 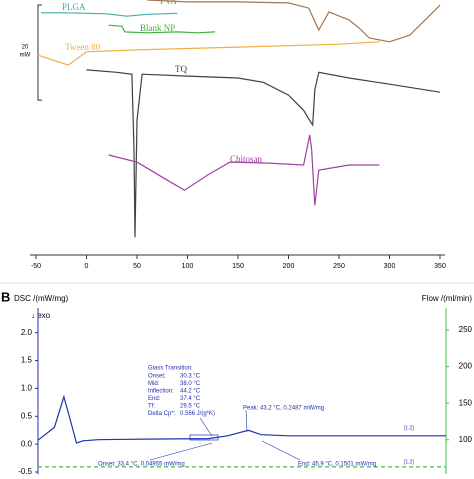 What do you see at coordinates (204, 437) in the screenshot?
I see `glass-transition-marker` at bounding box center [204, 437].